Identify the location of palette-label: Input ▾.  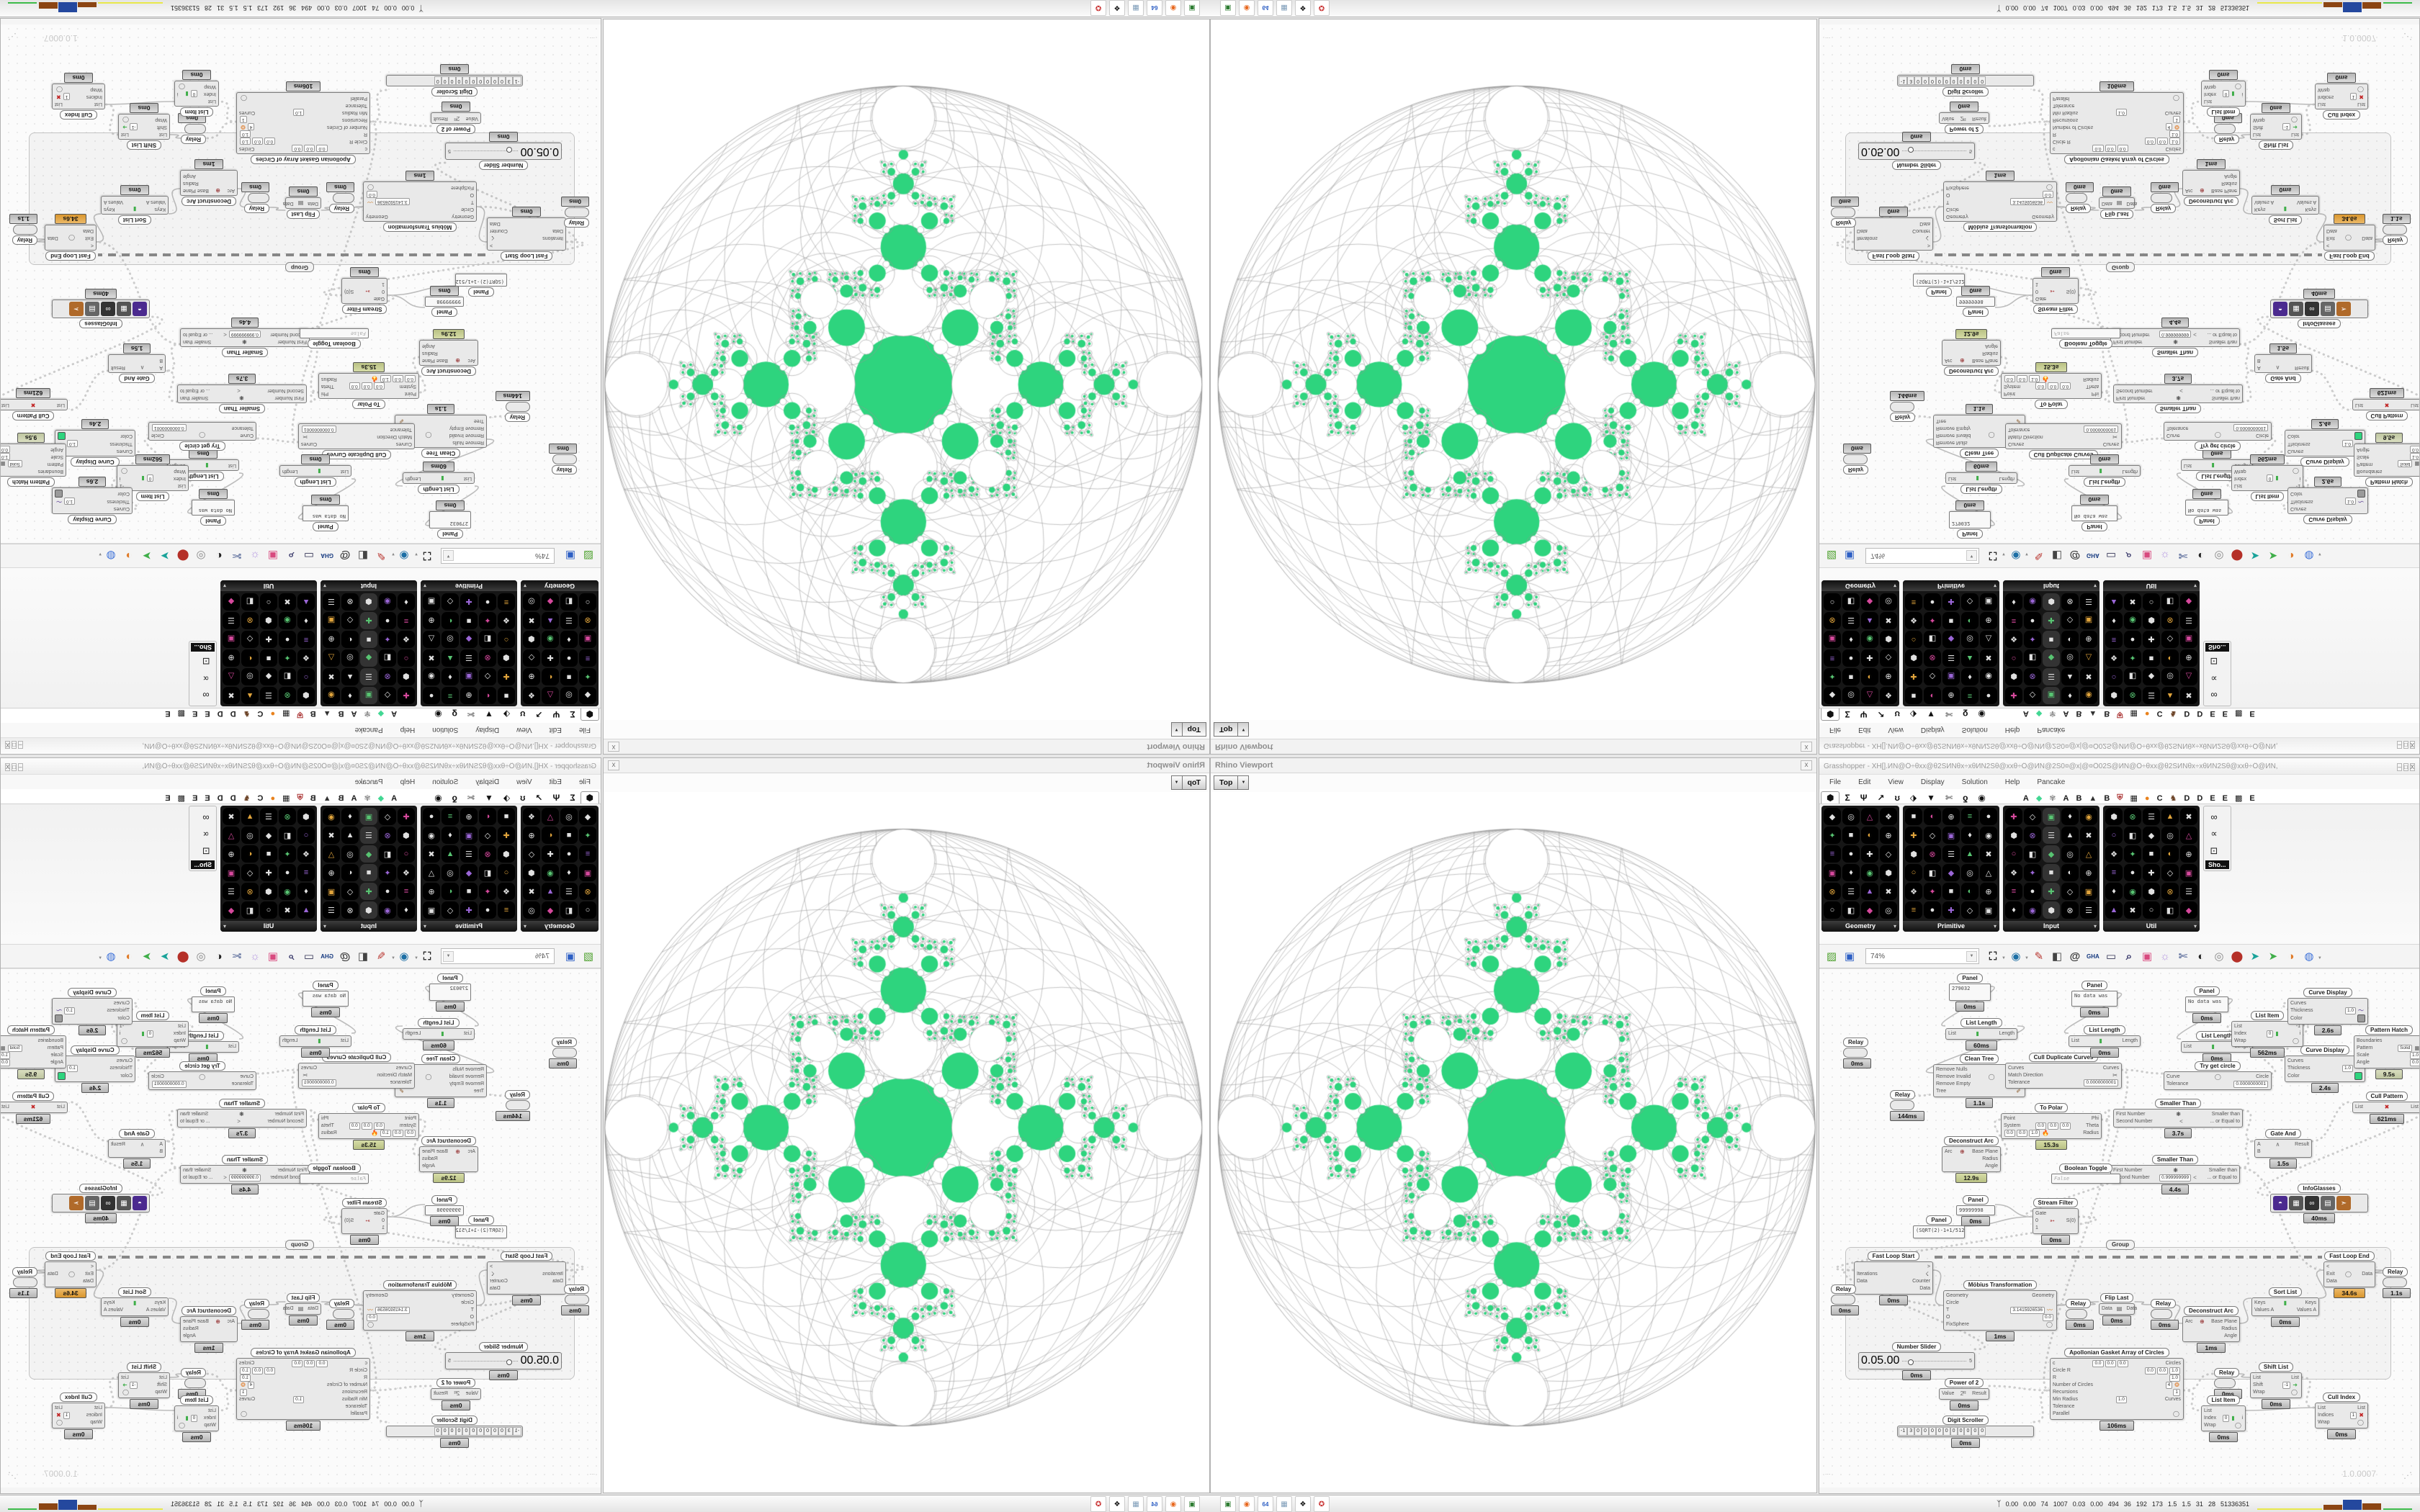
(369, 926).